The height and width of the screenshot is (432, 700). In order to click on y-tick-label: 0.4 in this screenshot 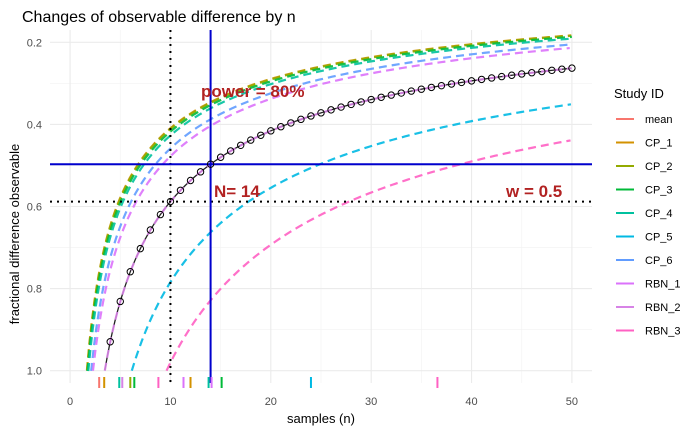, I will do `click(34, 125)`.